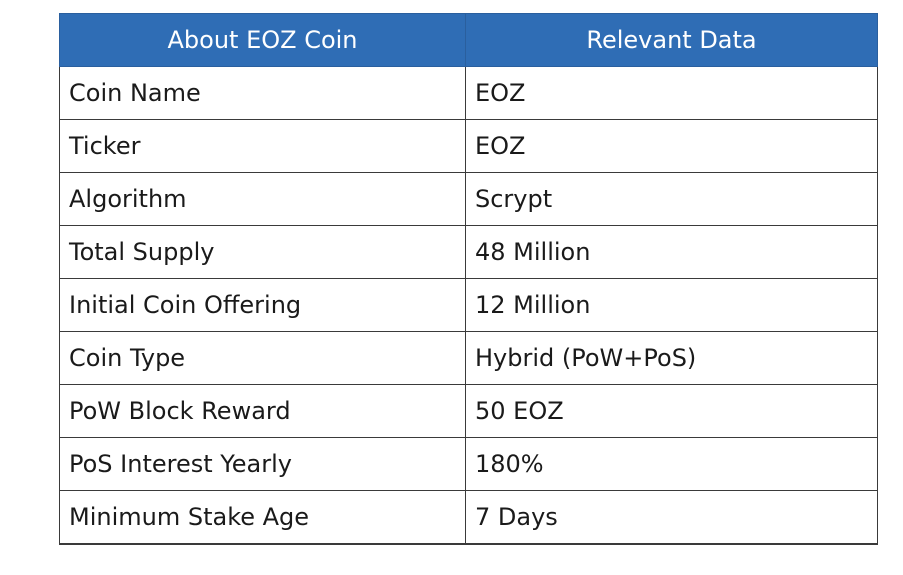 The height and width of the screenshot is (575, 903). Describe the element at coordinates (671, 252) in the screenshot. I see `row-value: 48 Million` at that location.